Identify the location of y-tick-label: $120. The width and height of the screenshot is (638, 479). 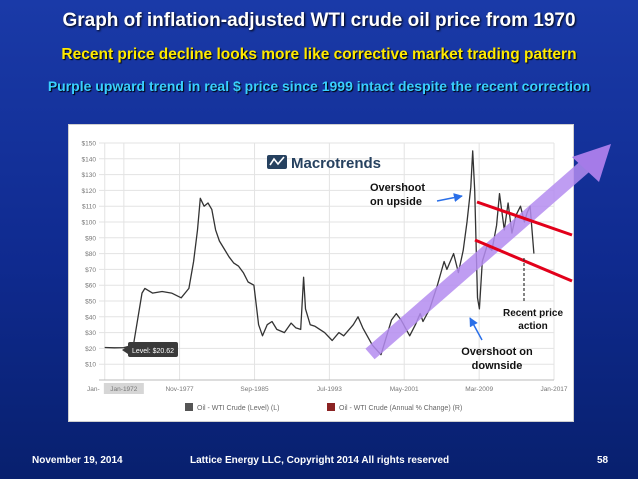
(89, 191).